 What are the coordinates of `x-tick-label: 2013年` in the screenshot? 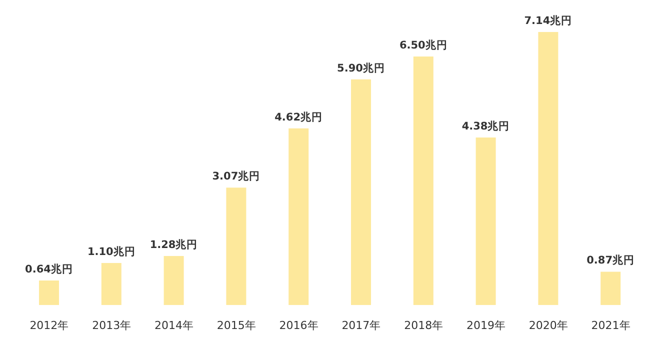 It's located at (112, 325).